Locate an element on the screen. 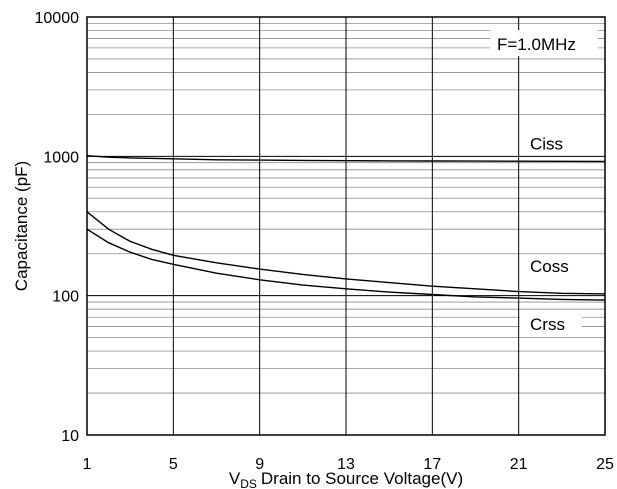 This screenshot has height=489, width=617. y-axis-label: Capacitance (pF) is located at coordinates (21, 226).